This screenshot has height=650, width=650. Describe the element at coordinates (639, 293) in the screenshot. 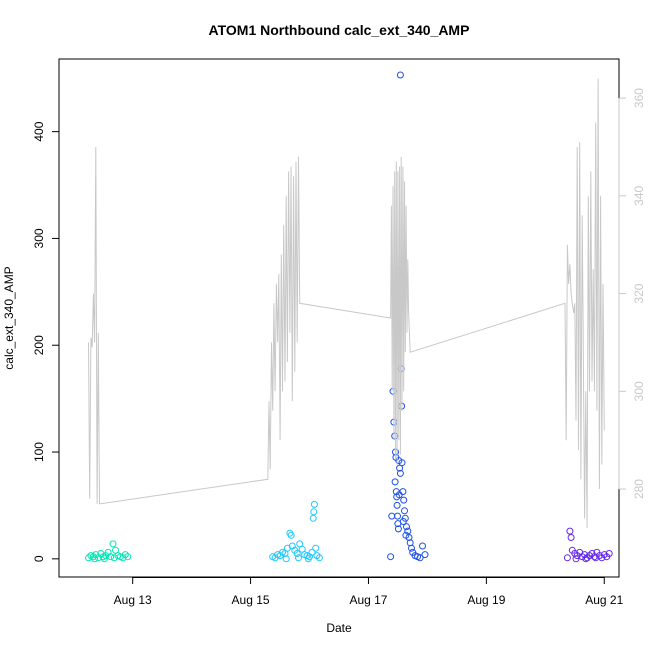

I see `y2-tick-label: 320` at that location.